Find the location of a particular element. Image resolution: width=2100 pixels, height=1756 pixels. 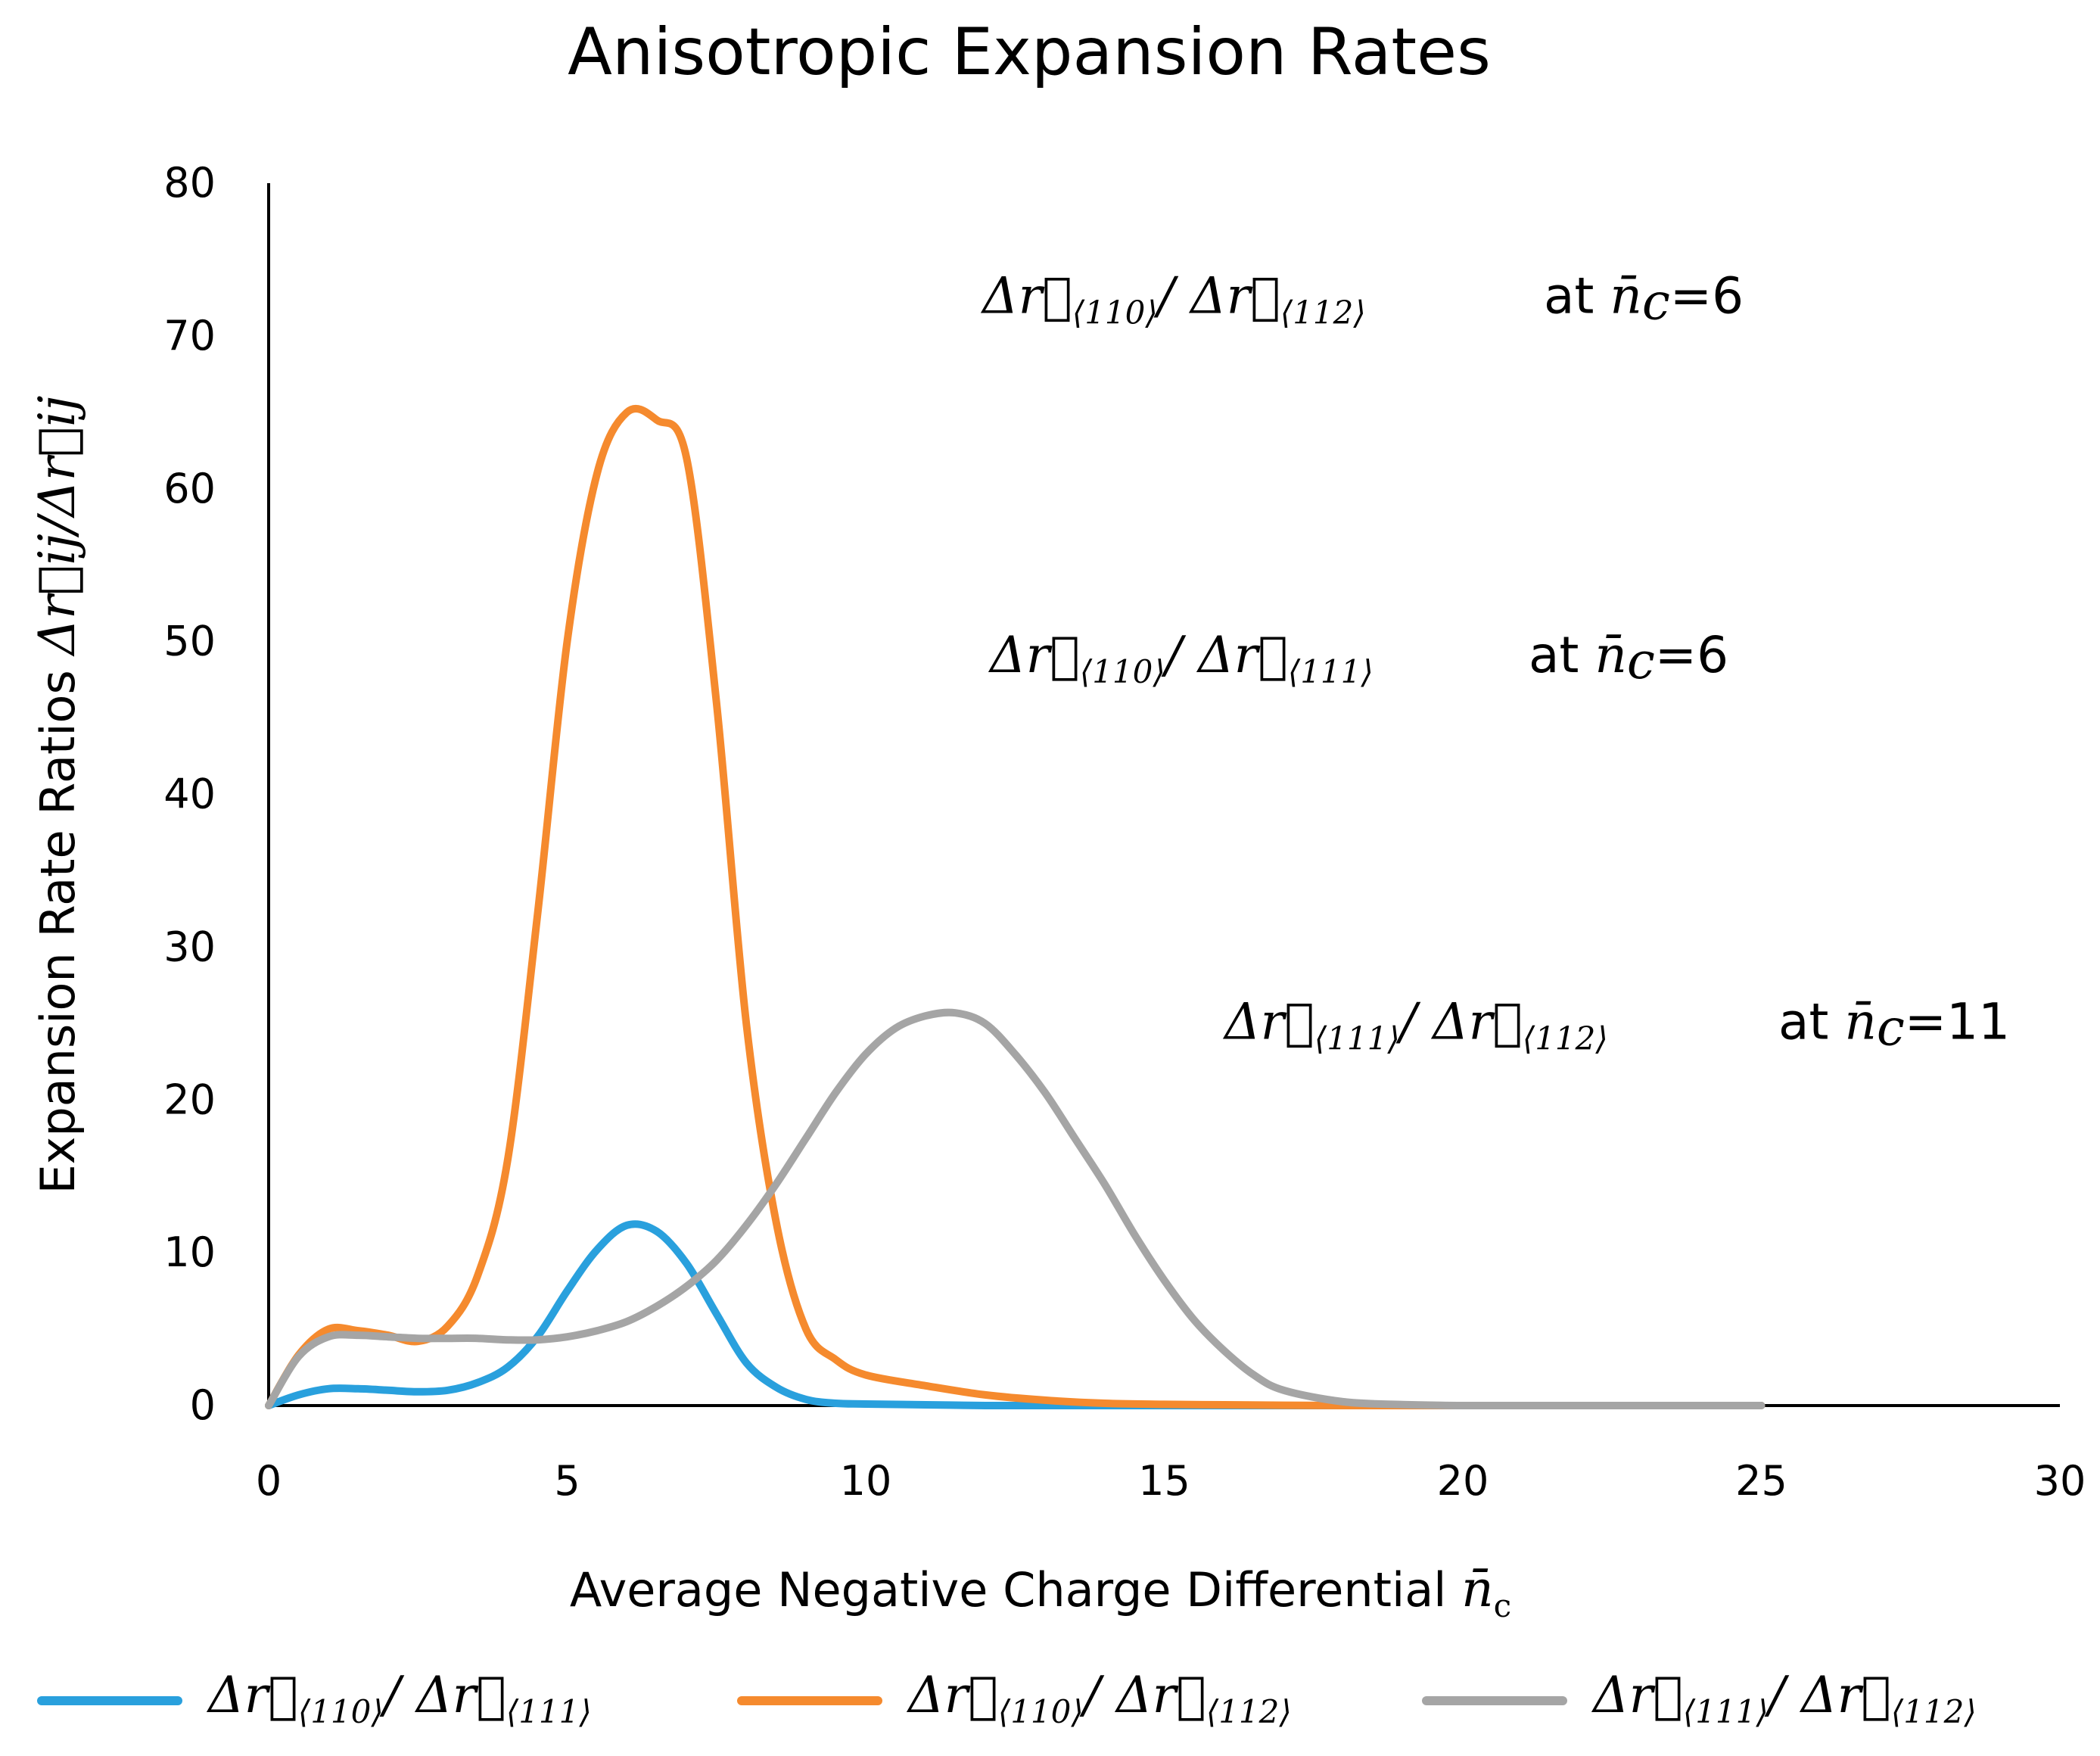

y-axis-label: Expansion Rate Ratios Δr⃗ij/Δr⃗ij is located at coordinates (57, 794).